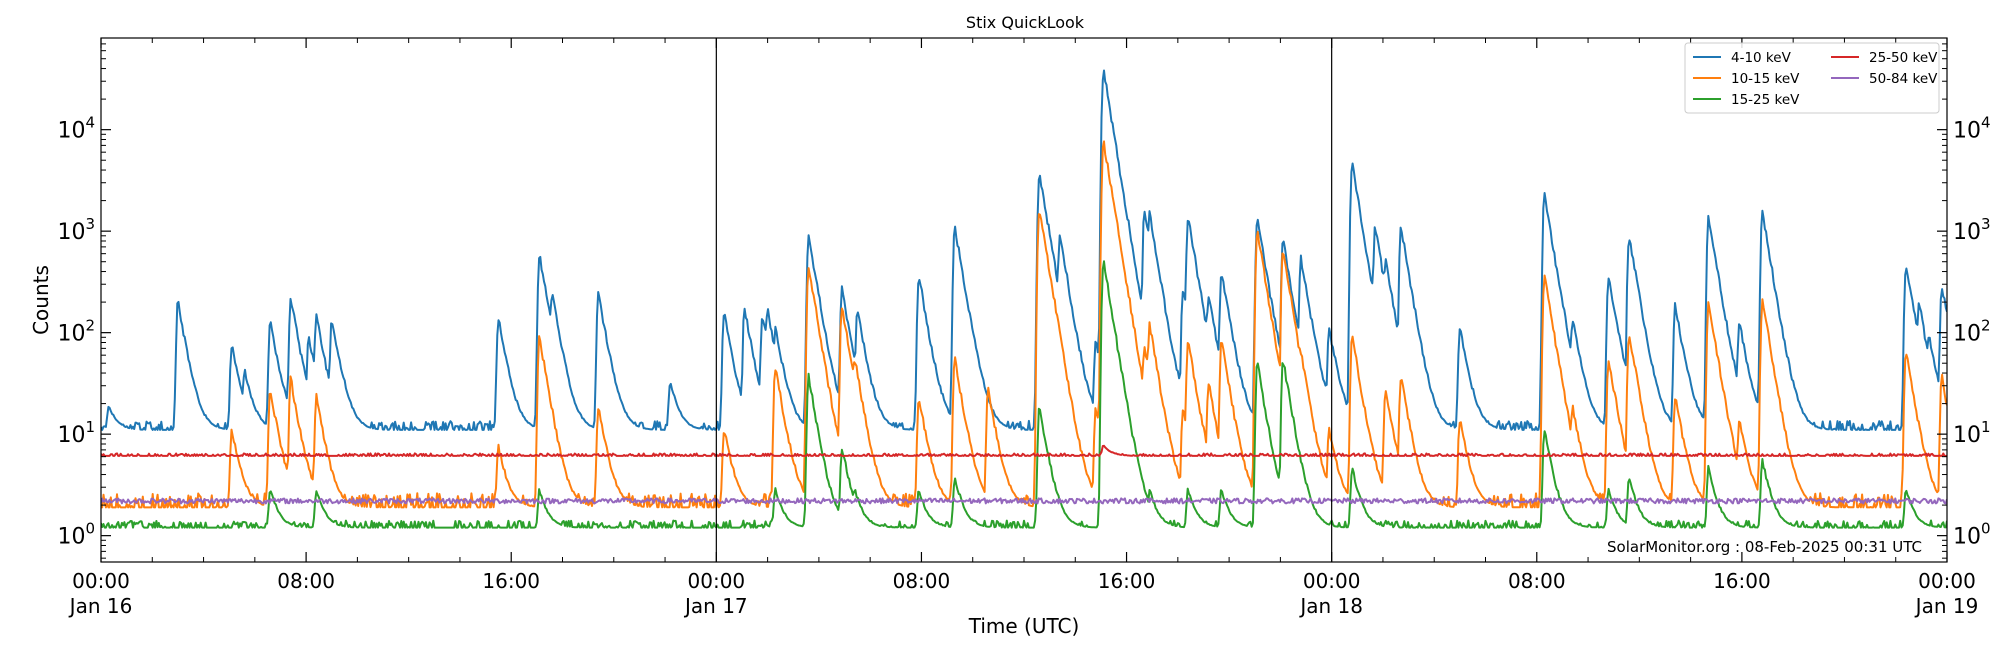  I want to click on chart-title: Stix QuickLook, so click(1025, 22).